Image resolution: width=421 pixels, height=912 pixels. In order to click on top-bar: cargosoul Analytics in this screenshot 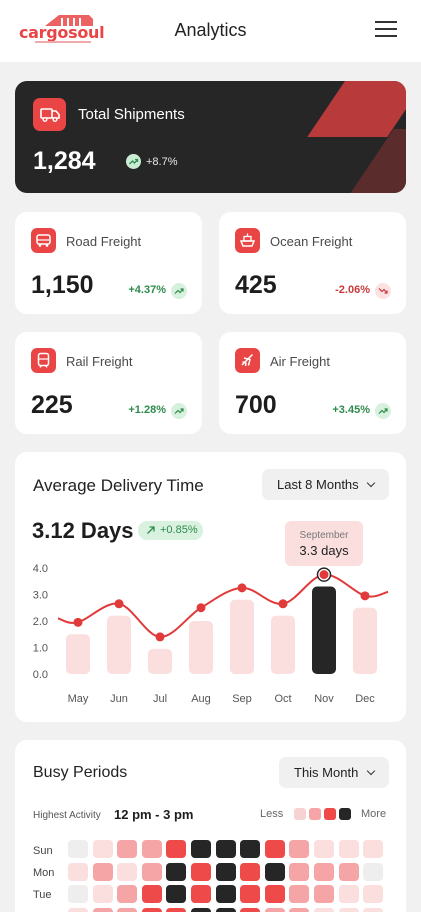, I will do `click(210, 31)`.